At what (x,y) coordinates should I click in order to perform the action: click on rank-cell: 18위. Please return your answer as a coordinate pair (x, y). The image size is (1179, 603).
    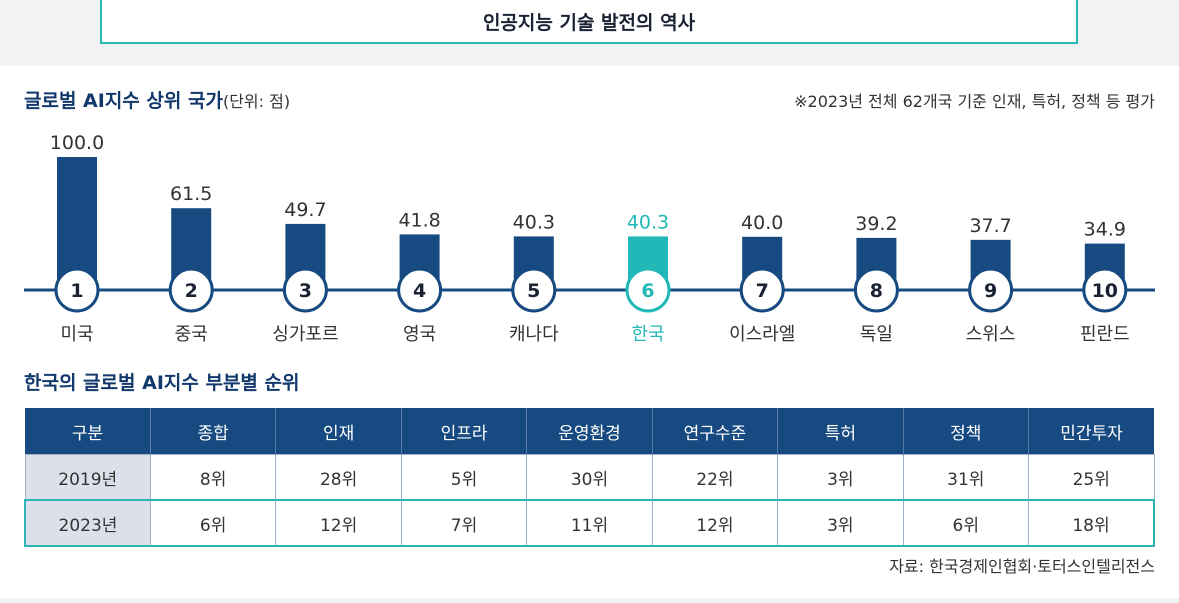
    Looking at the image, I should click on (1091, 523).